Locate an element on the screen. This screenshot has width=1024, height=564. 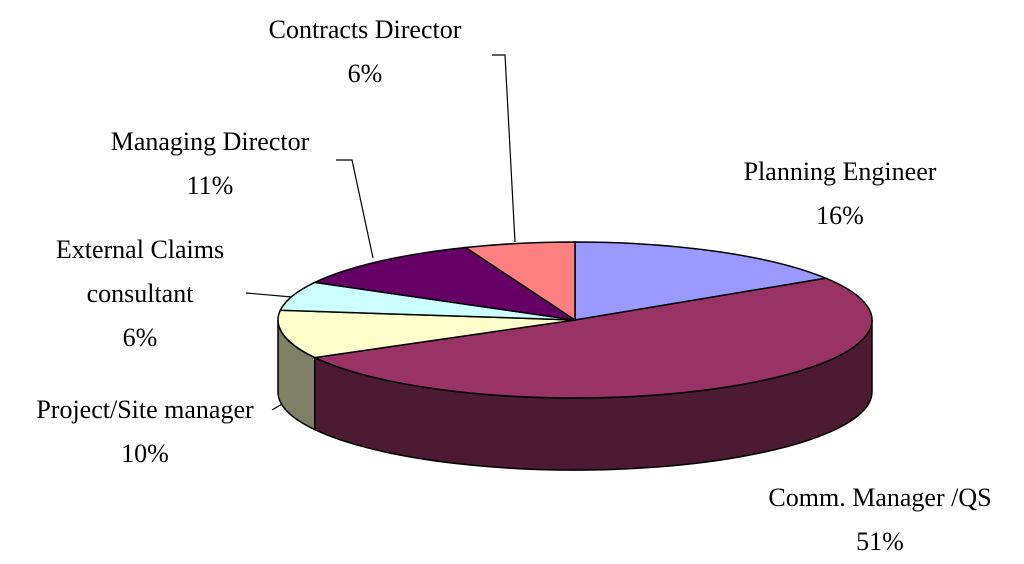
category-label: Contracts Director is located at coordinates (365, 29).